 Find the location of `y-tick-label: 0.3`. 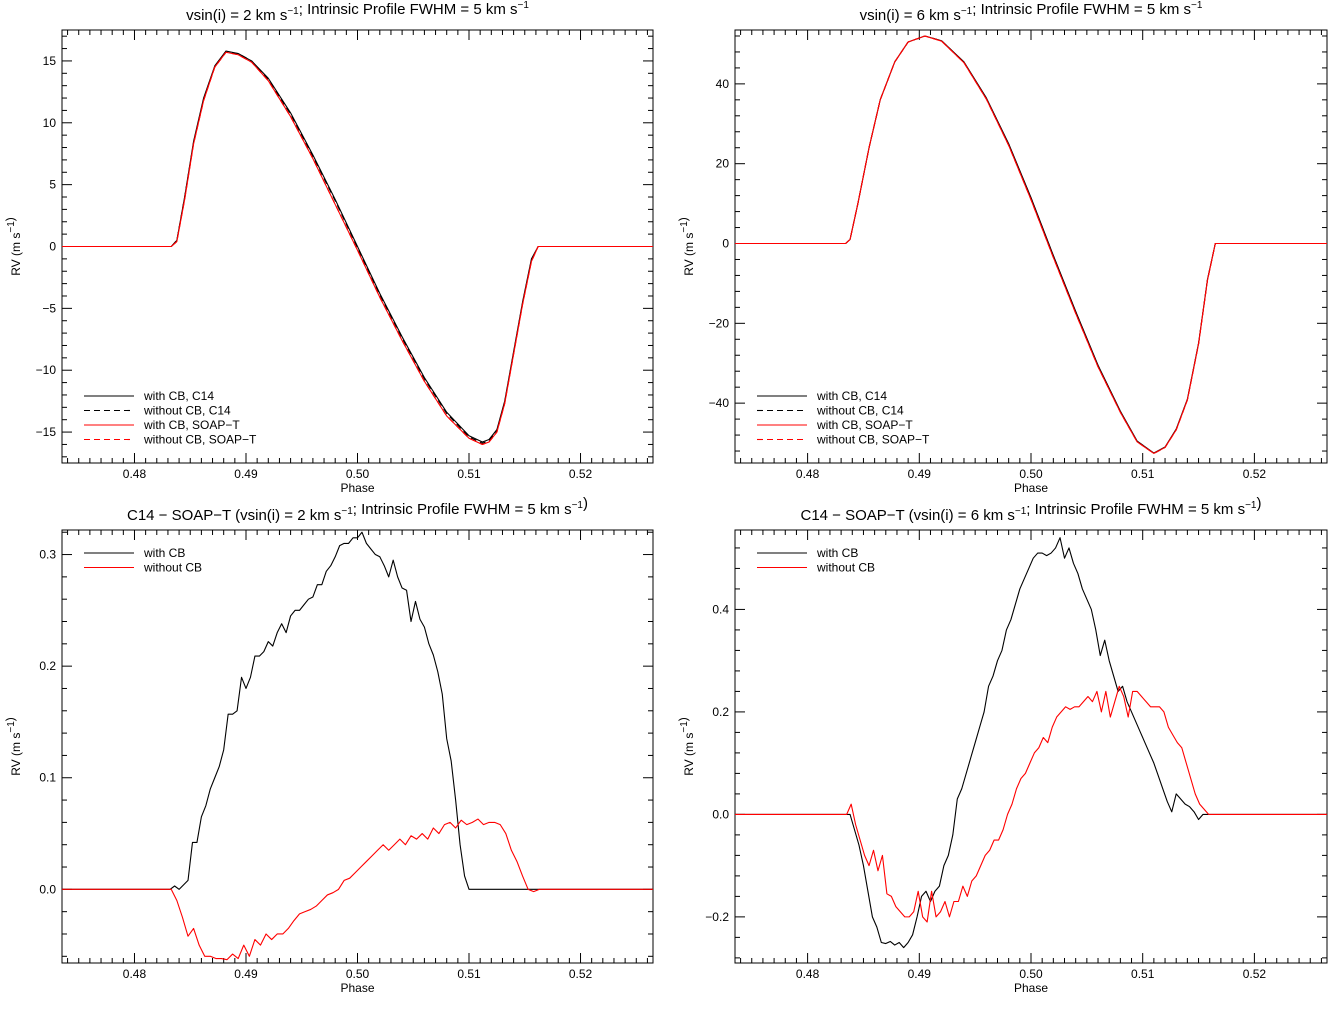

y-tick-label: 0.3 is located at coordinates (47, 555).